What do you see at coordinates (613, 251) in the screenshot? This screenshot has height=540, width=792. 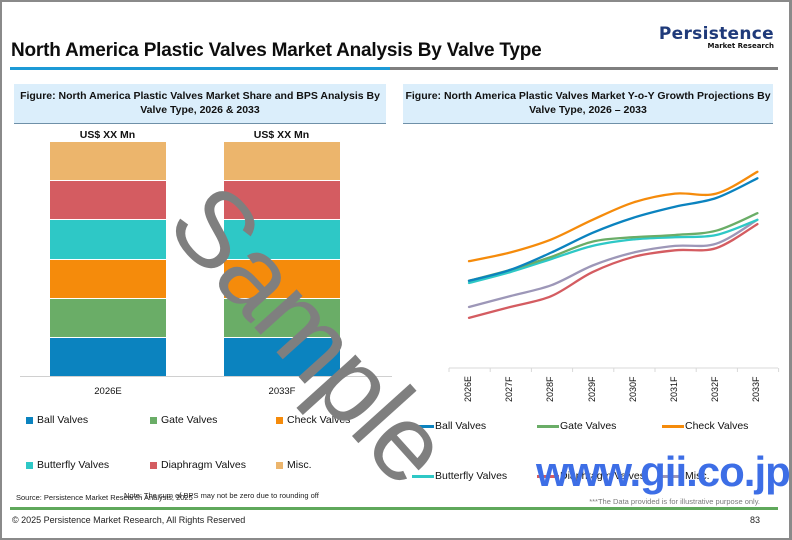 I see `line-series-butterfly-valves` at bounding box center [613, 251].